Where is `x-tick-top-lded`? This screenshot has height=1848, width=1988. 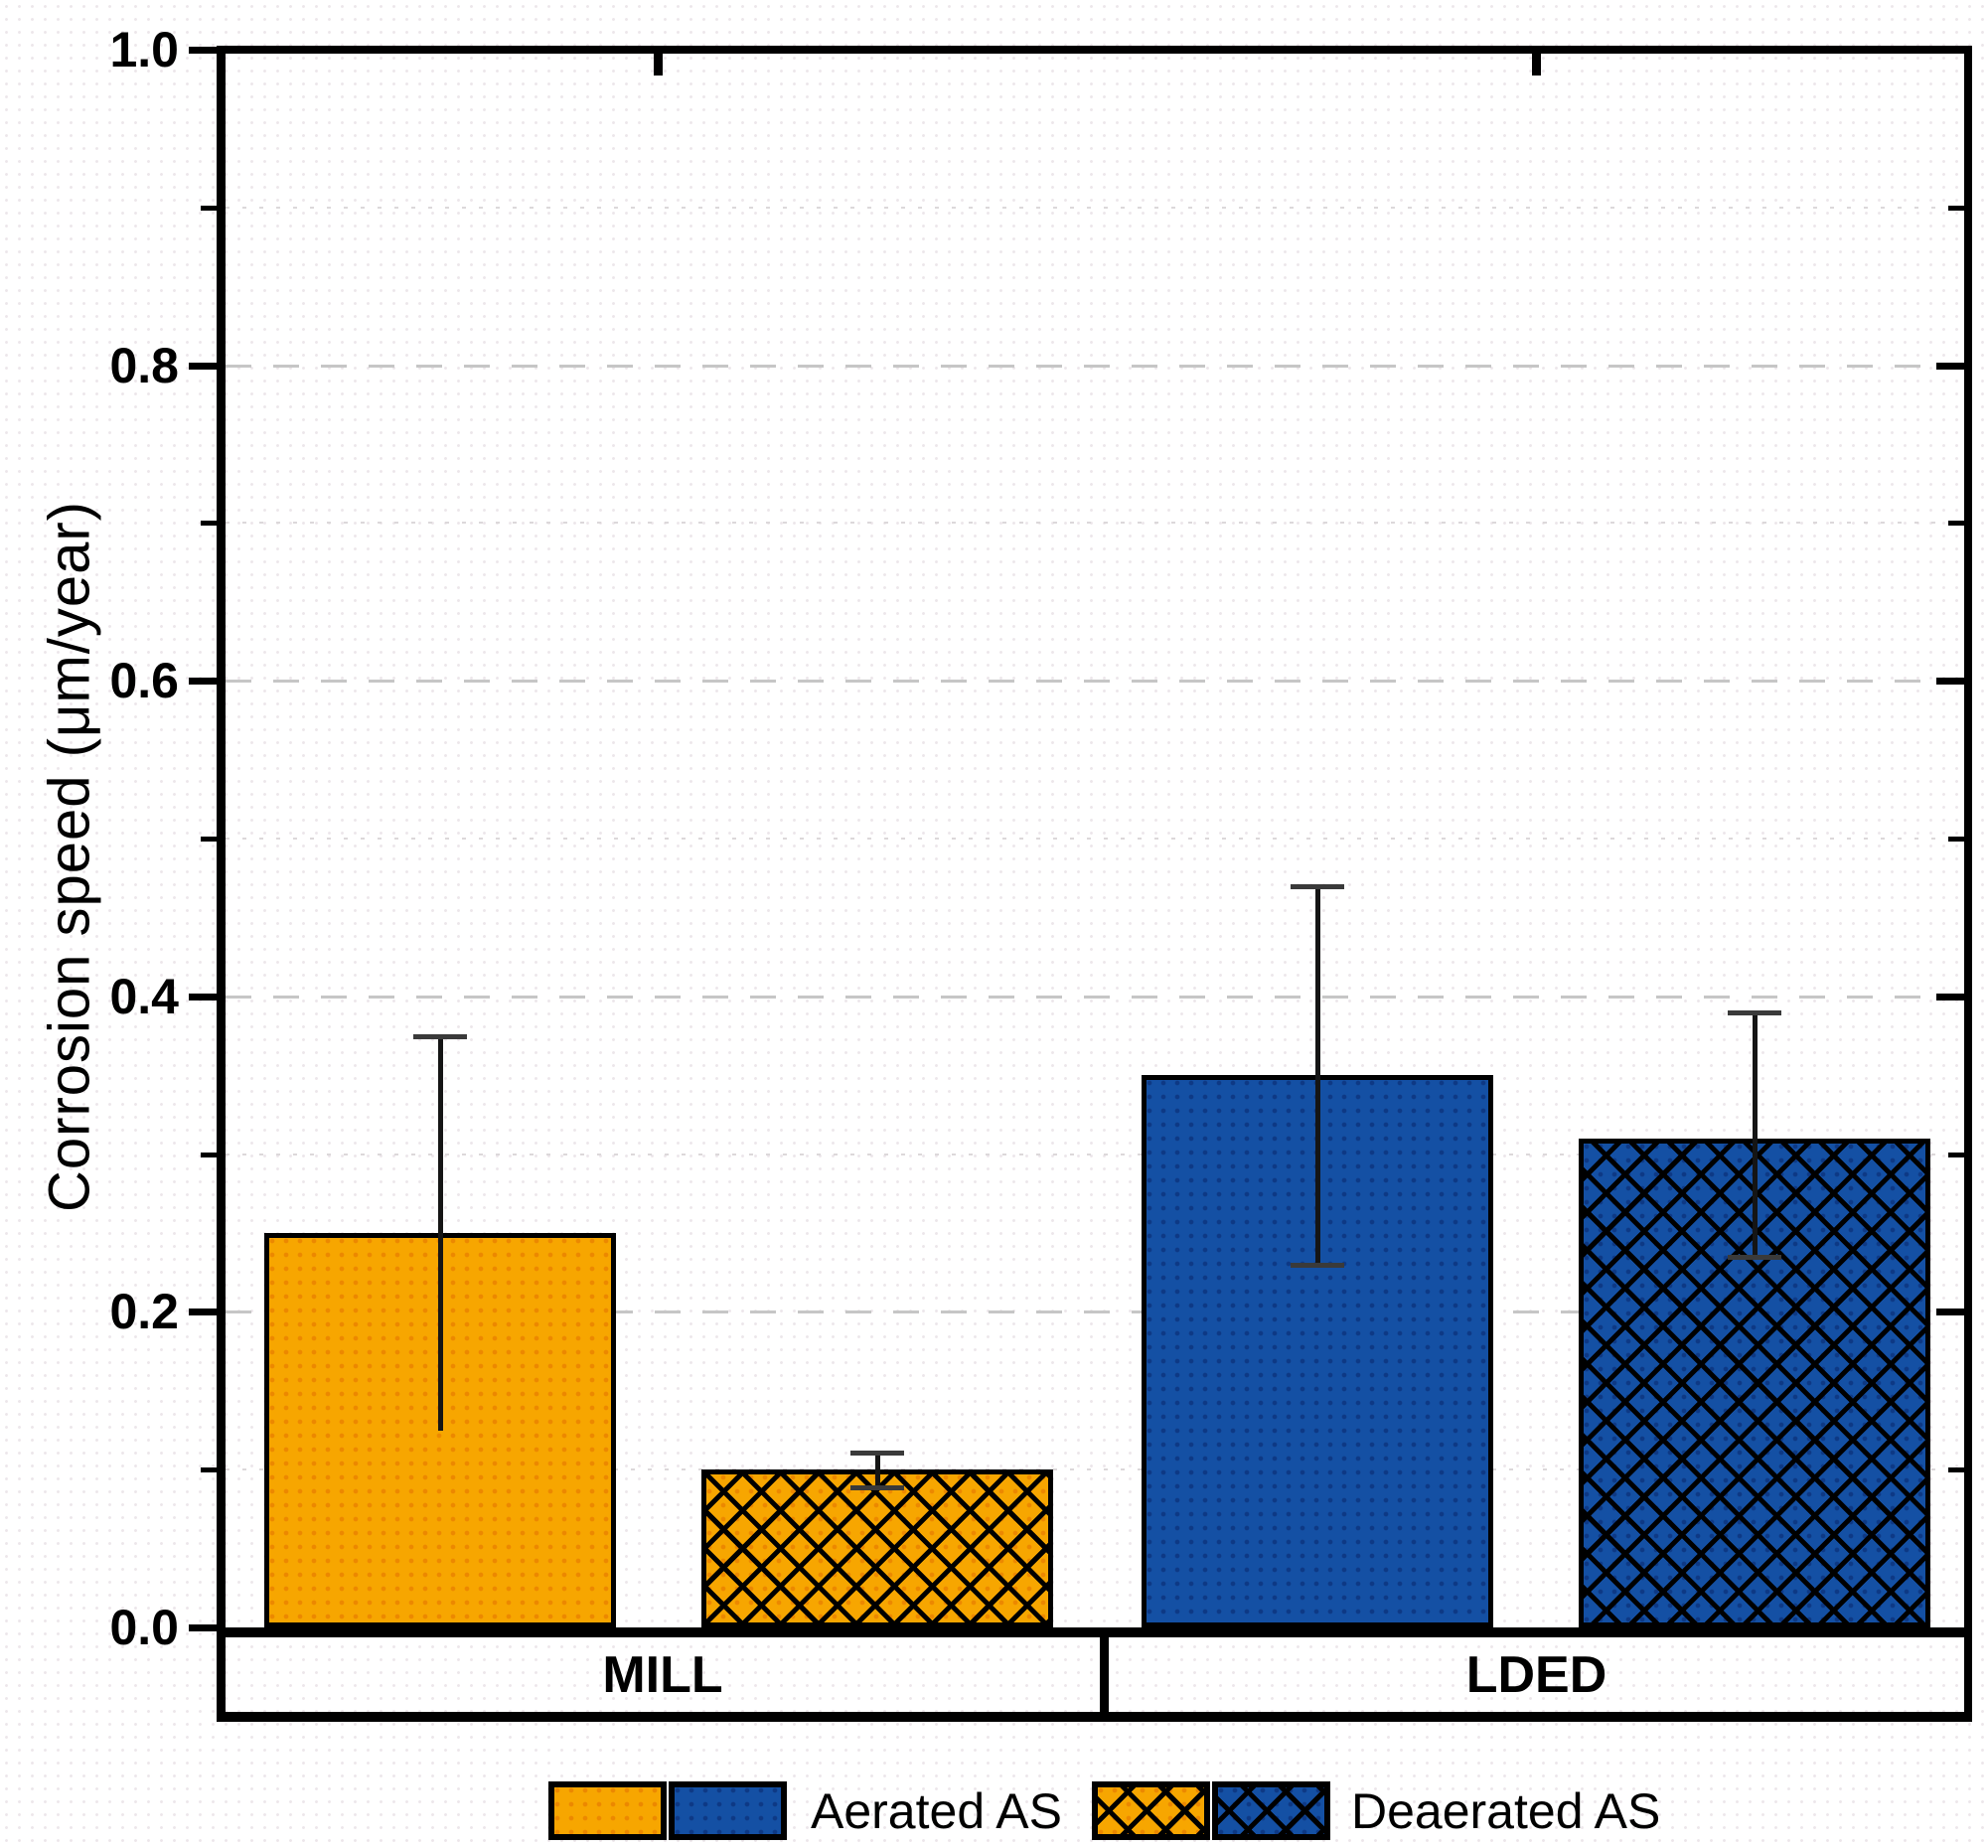
x-tick-top-lded is located at coordinates (1537, 65).